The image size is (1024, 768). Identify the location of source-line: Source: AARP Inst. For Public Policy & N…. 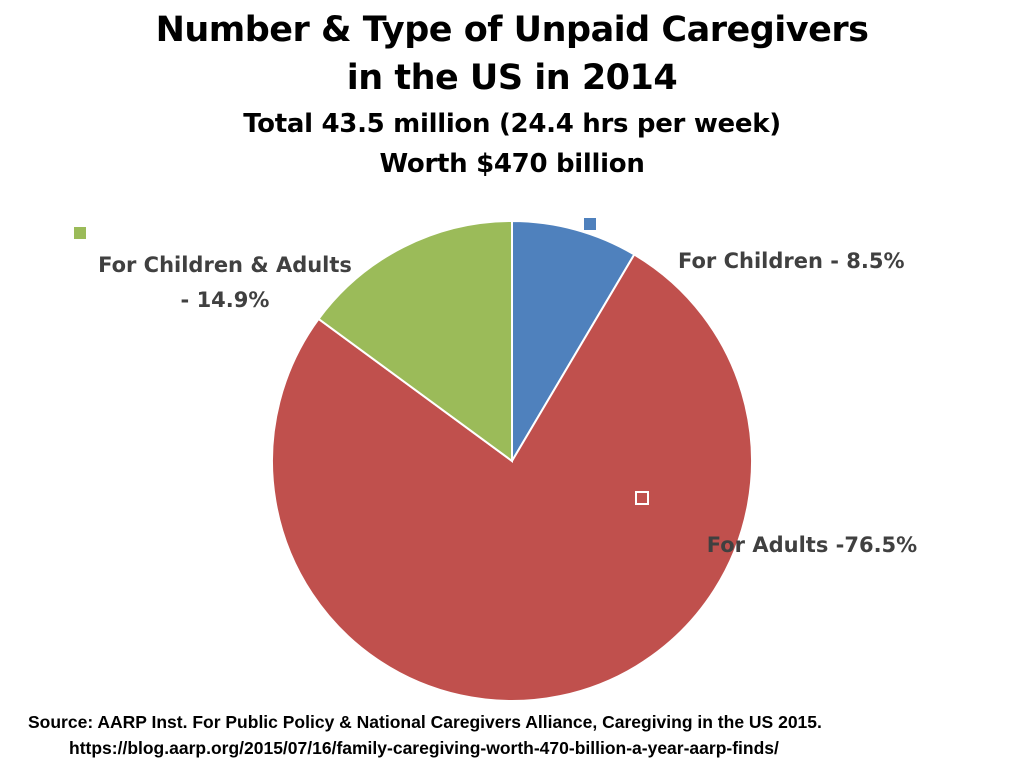
(425, 722).